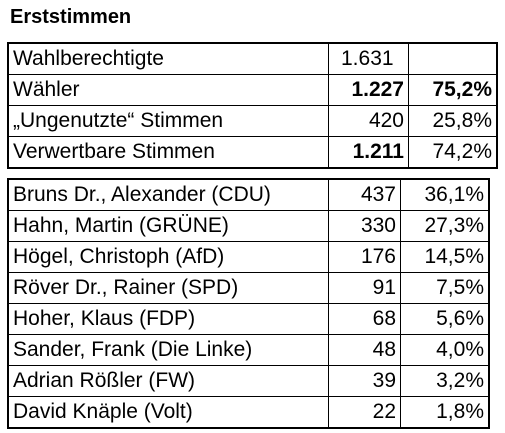 This screenshot has height=433, width=505. Describe the element at coordinates (444, 195) in the screenshot. I see `candidate-percent: 36,1%` at that location.